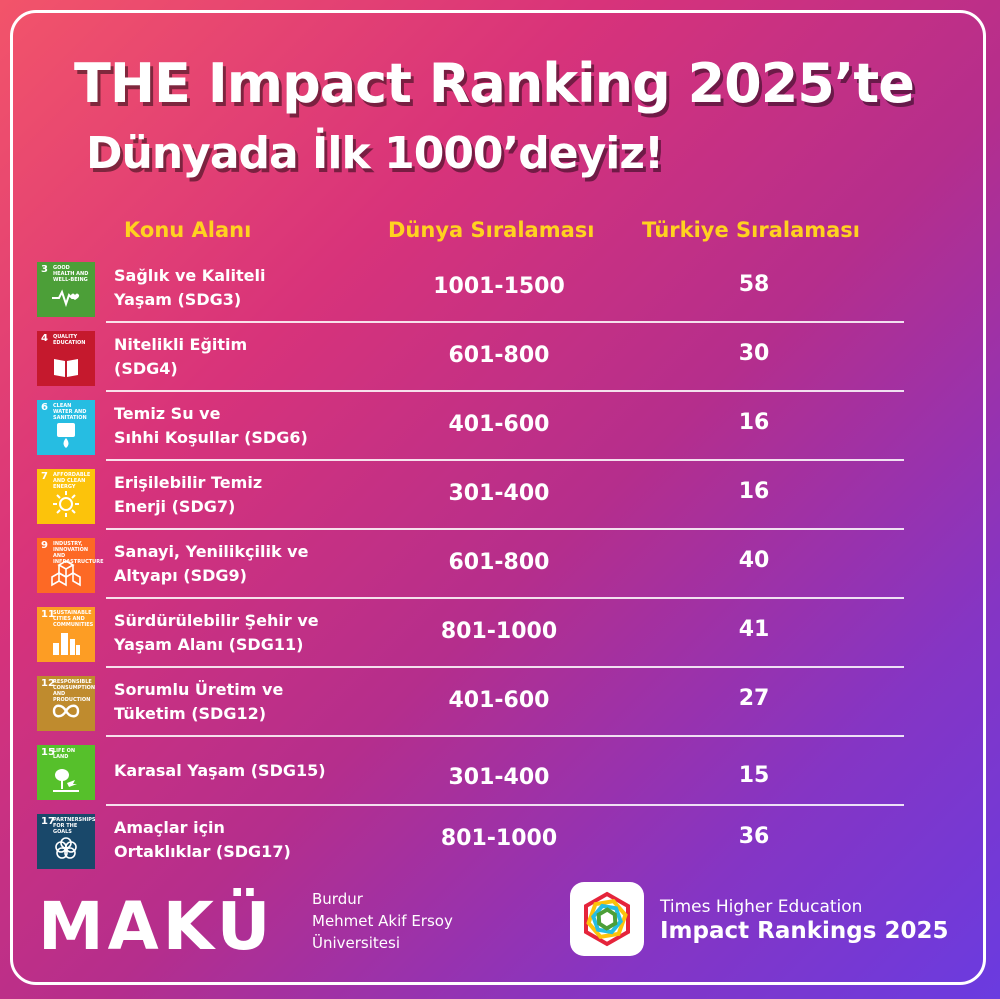  What do you see at coordinates (66, 298) in the screenshot?
I see `heartbeat-icon` at bounding box center [66, 298].